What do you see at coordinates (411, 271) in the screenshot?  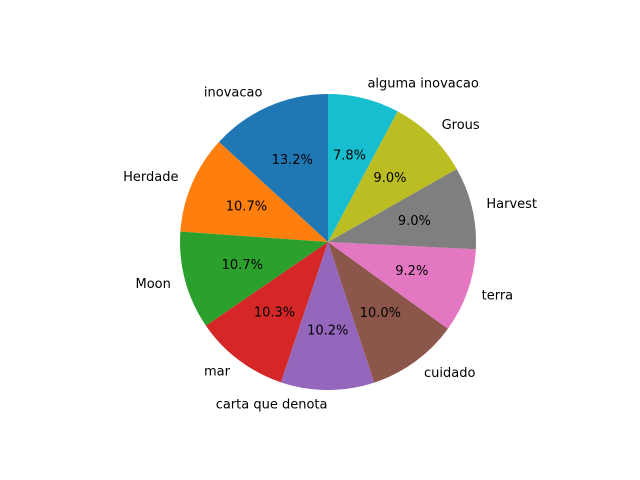 I see `slice-percent-label: 9.2%` at bounding box center [411, 271].